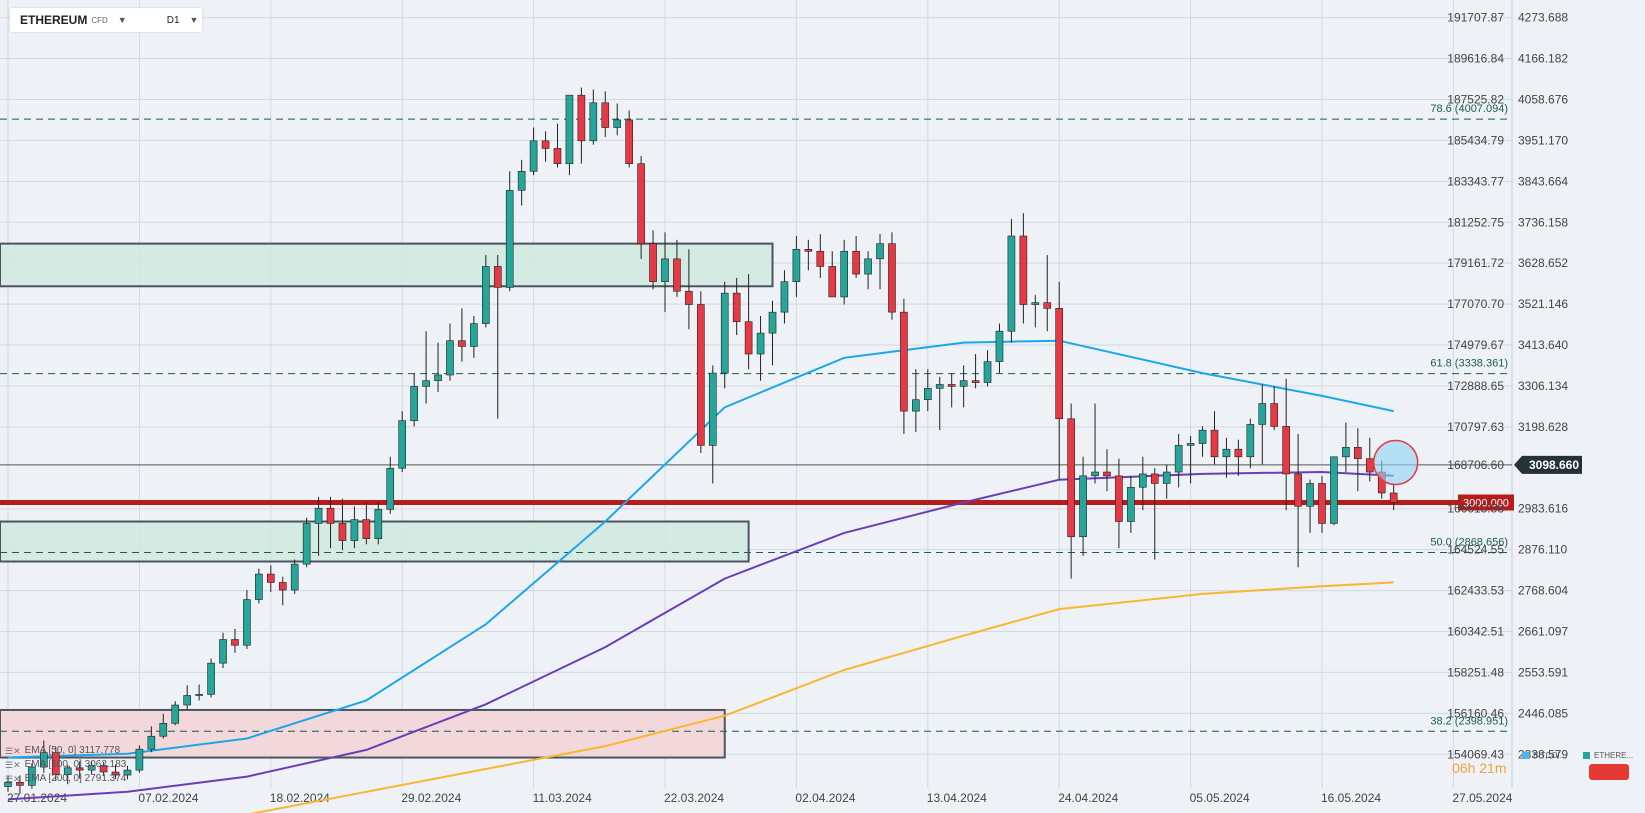 This screenshot has height=813, width=1645. Describe the element at coordinates (1543, 181) in the screenshot. I see `price-tick-label: 3843.664` at that location.